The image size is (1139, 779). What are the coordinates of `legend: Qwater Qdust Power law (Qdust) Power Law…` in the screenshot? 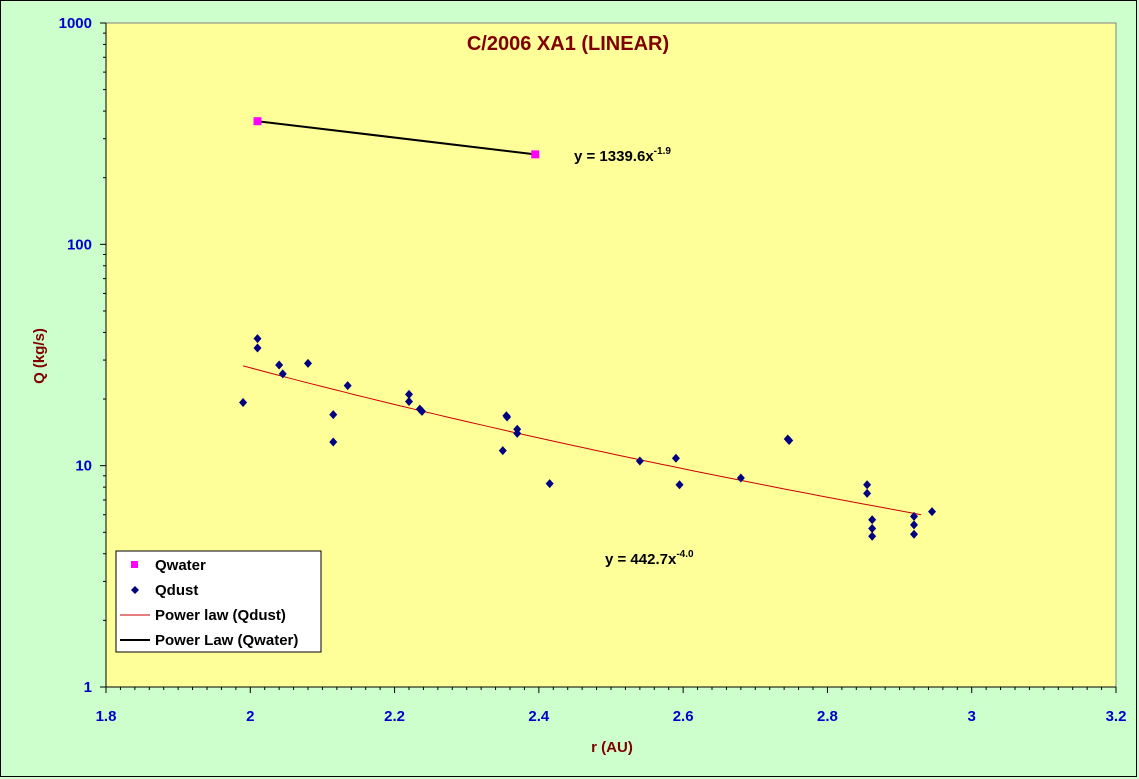 It's located at (218, 601).